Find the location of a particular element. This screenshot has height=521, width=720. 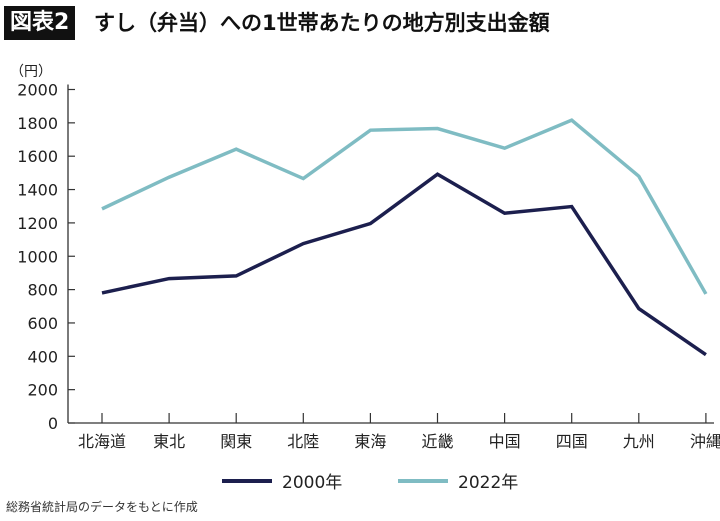

y-tick-label: 1800 is located at coordinates (37, 123).